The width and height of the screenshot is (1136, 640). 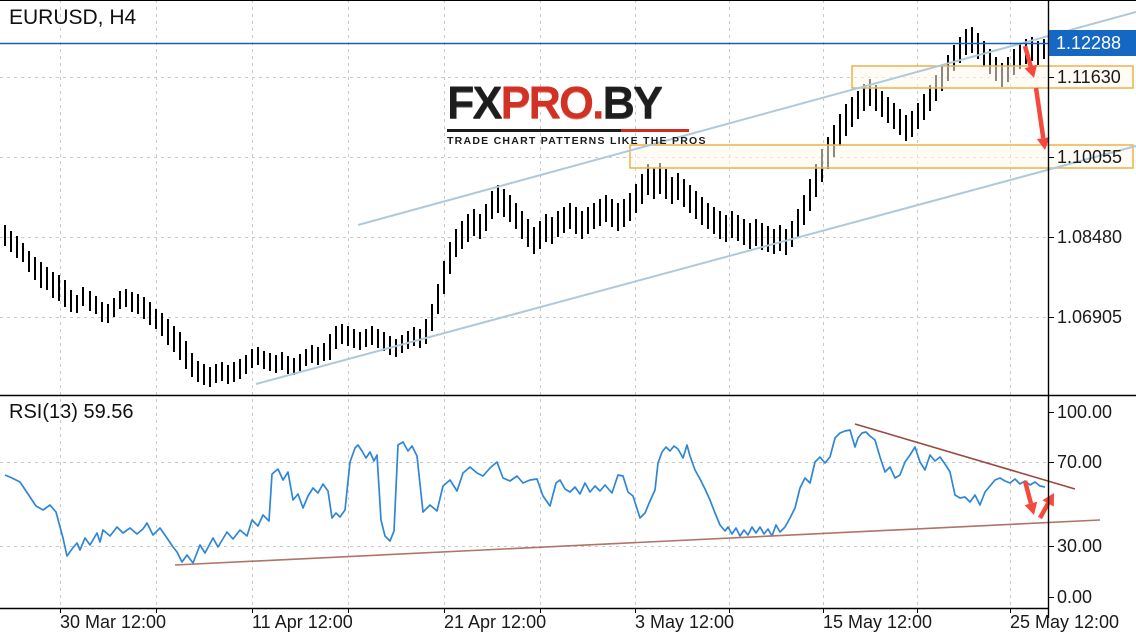 I want to click on rsi-signal-arrow-head, so click(x=1031, y=508).